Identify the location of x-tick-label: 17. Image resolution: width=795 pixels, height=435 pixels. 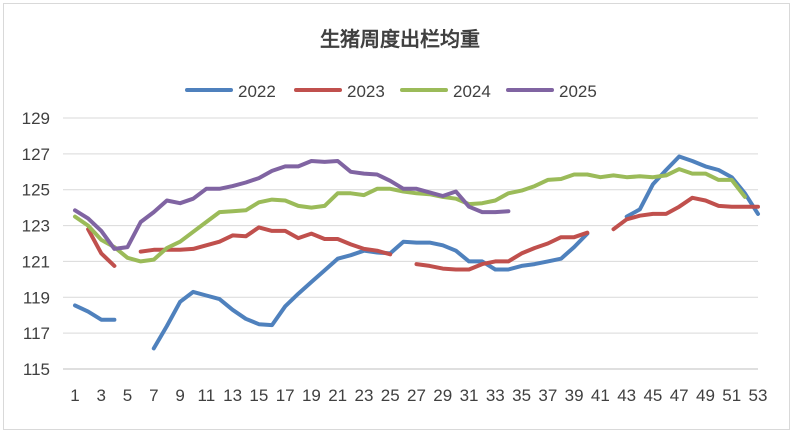
(285, 395).